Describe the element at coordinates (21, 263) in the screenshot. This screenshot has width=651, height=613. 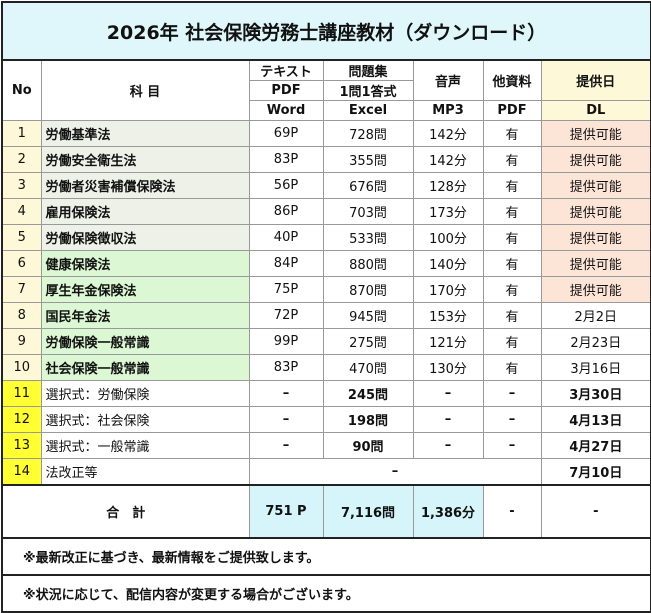
I see `row-number: 6` at that location.